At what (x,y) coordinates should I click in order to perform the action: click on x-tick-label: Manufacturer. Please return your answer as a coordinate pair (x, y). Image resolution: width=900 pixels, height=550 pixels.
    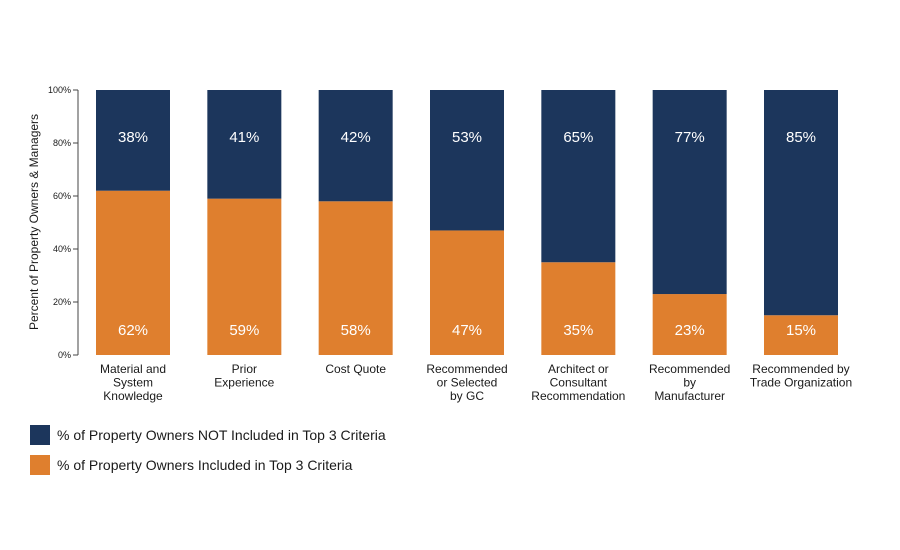
    Looking at the image, I should click on (689, 396).